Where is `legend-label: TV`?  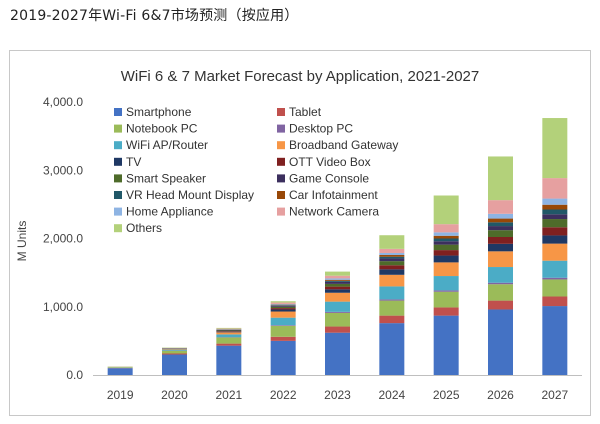 legend-label: TV is located at coordinates (133, 162).